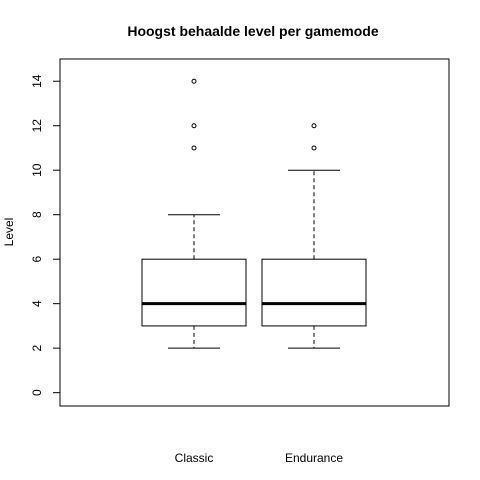  Describe the element at coordinates (314, 458) in the screenshot. I see `x-tick-label: Endurance` at that location.